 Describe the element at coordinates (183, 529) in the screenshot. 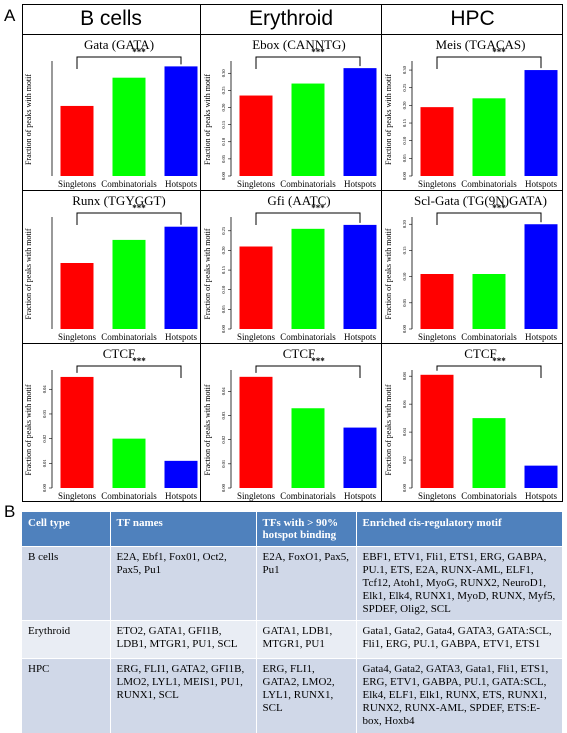

I see `header-tf-names: TF names` at that location.